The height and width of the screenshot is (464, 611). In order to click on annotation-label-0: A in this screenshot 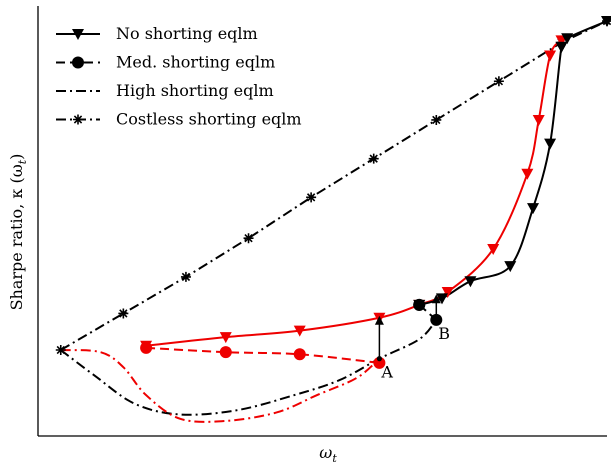, I will do `click(386, 372)`.